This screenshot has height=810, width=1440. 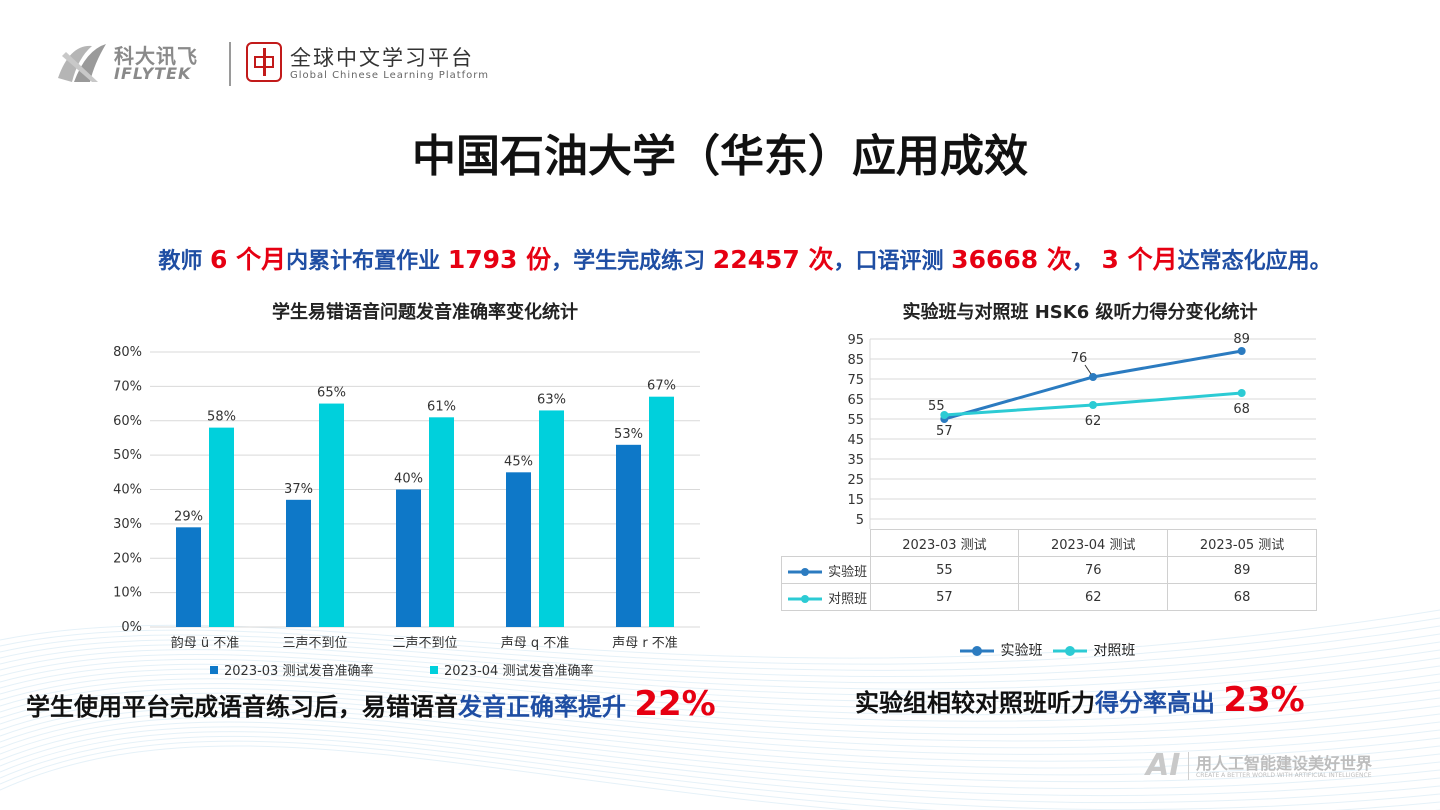 What do you see at coordinates (331, 393) in the screenshot?
I see `bar-value-label: 65%` at bounding box center [331, 393].